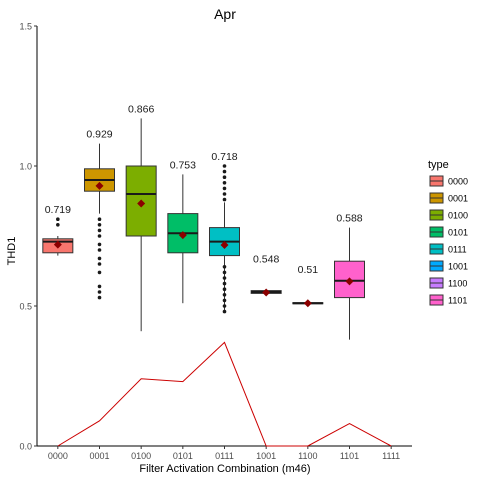 This screenshot has height=480, width=480. What do you see at coordinates (25, 27) in the screenshot?
I see `y-tick-label: 1.5` at bounding box center [25, 27].